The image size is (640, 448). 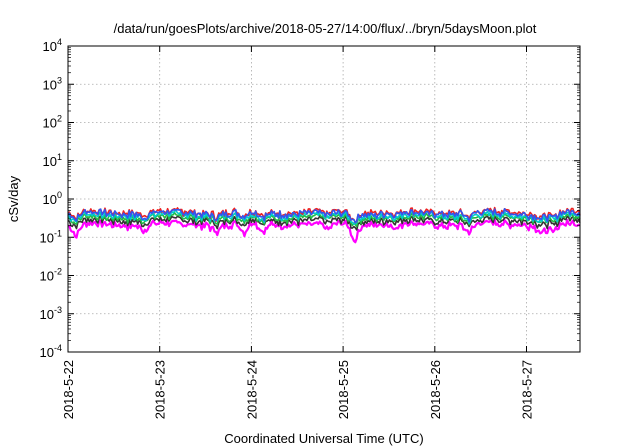 What do you see at coordinates (527, 389) in the screenshot?
I see `x-tick-label: 2018-5-27` at bounding box center [527, 389].